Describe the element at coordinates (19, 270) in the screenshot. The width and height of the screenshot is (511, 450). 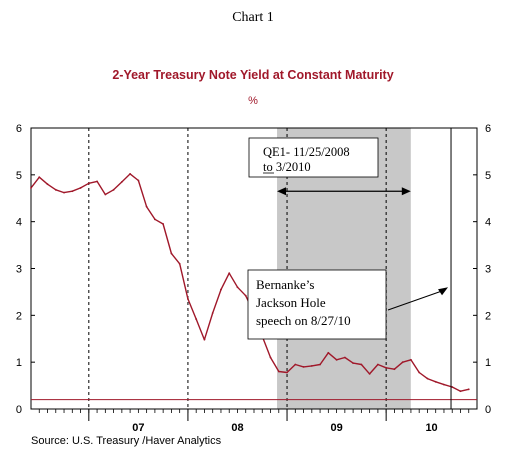
I see `y-tick-label-left: 3` at that location.